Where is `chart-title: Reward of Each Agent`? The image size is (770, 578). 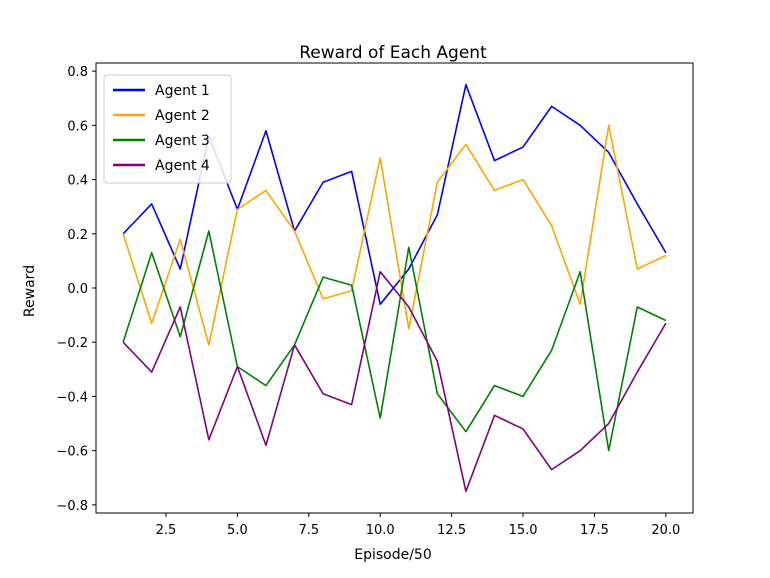
chart-title: Reward of Each Agent is located at coordinates (393, 53).